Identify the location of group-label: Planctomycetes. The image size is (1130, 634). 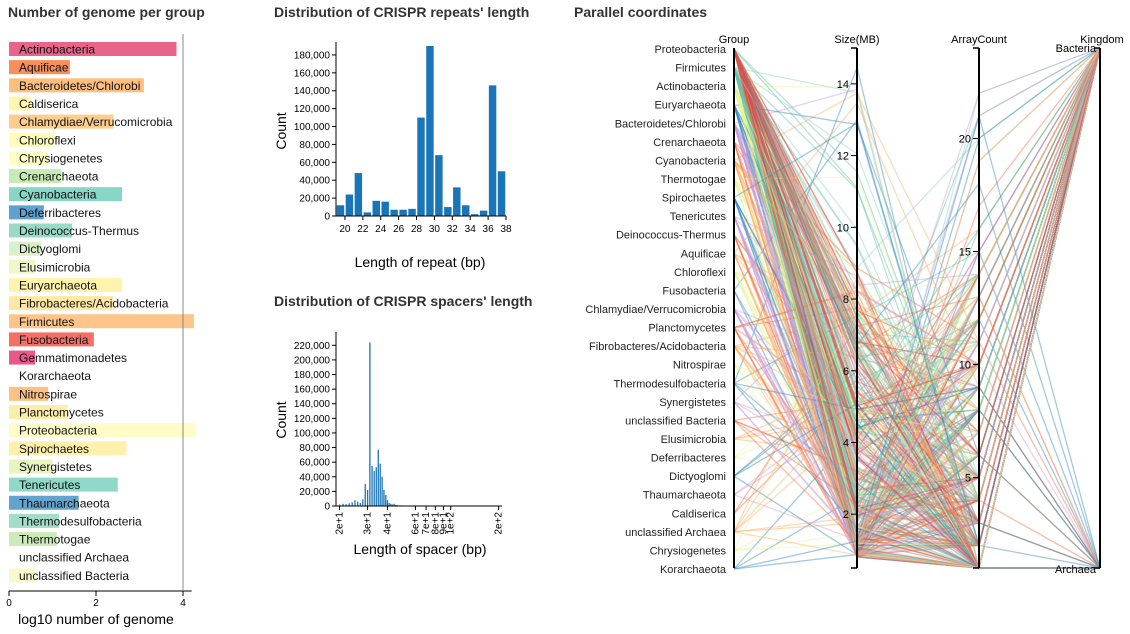
(61, 413).